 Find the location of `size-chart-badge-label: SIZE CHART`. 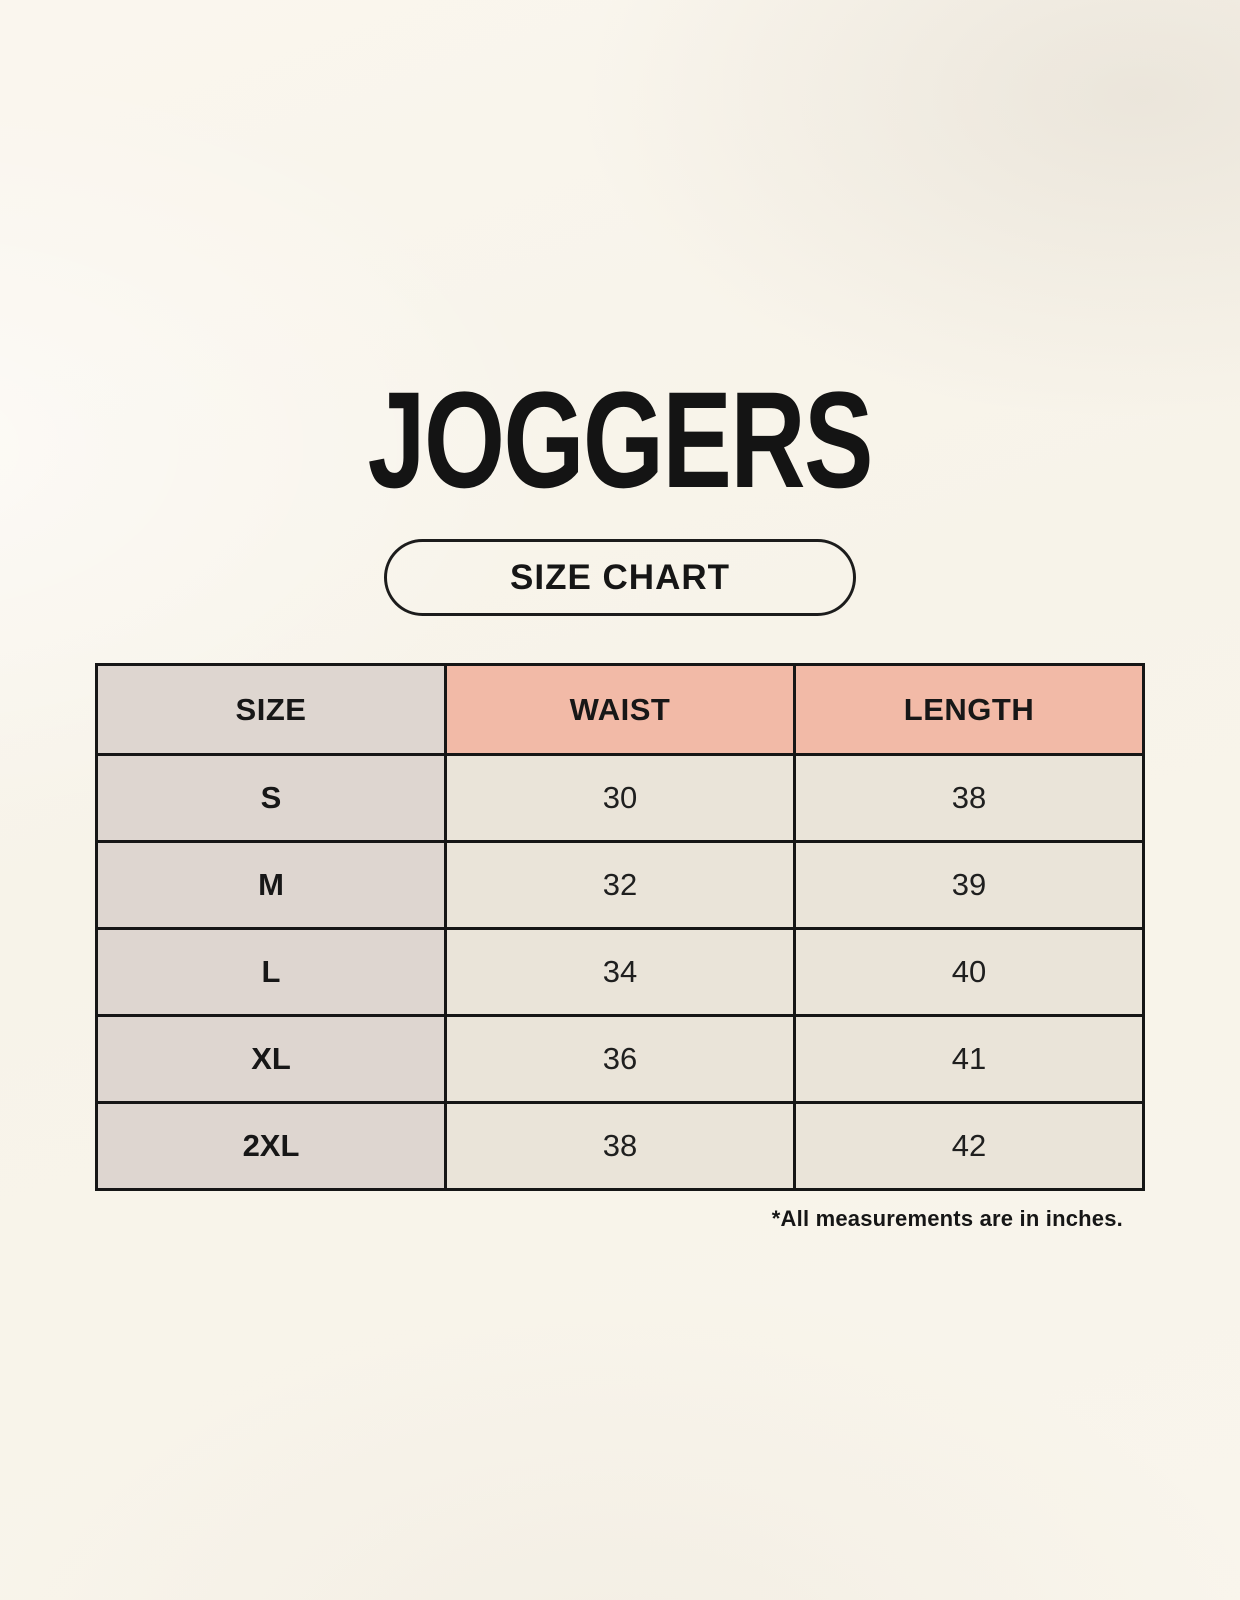

size-chart-badge-label: SIZE CHART is located at coordinates (620, 577).